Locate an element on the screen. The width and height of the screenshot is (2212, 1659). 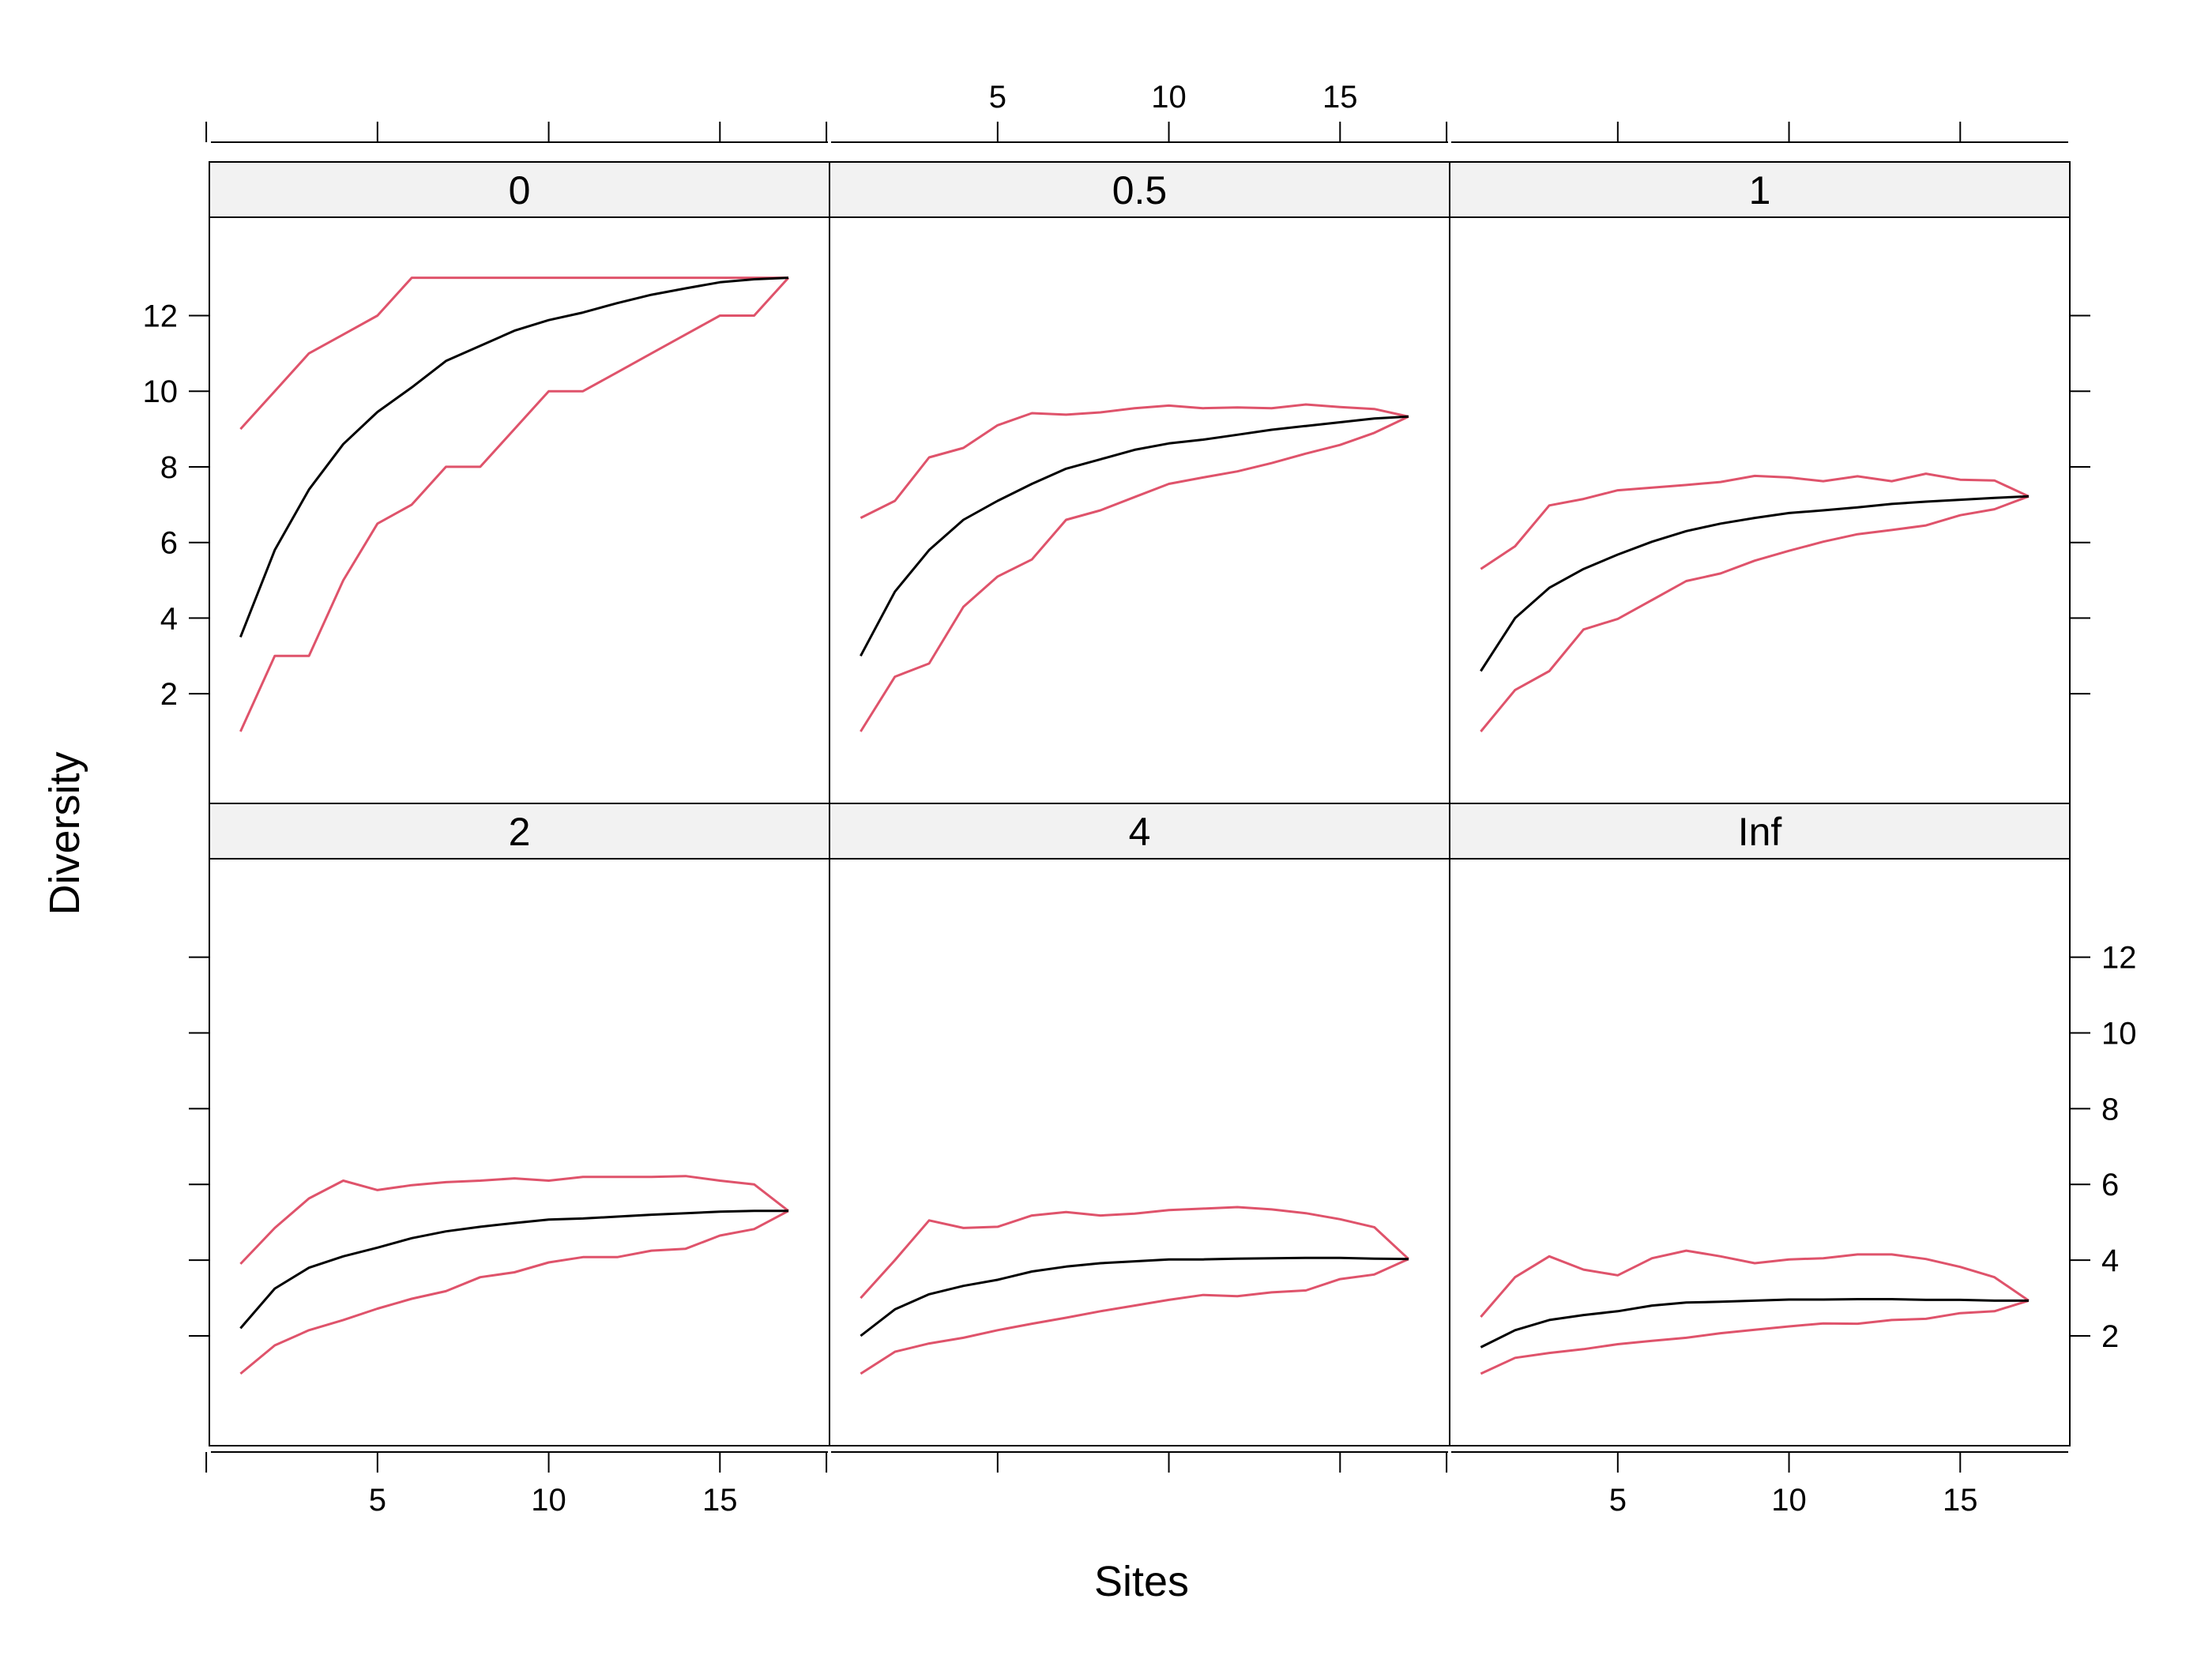
x-tick-label-bottom-3-1: 10 is located at coordinates (1789, 1500).